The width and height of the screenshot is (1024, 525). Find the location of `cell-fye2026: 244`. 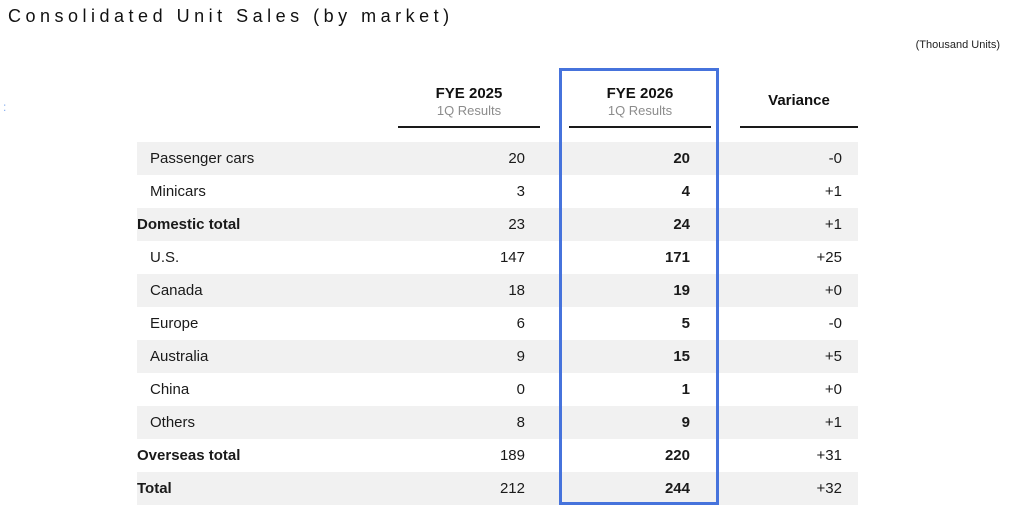

cell-fye2026: 244 is located at coordinates (677, 488).